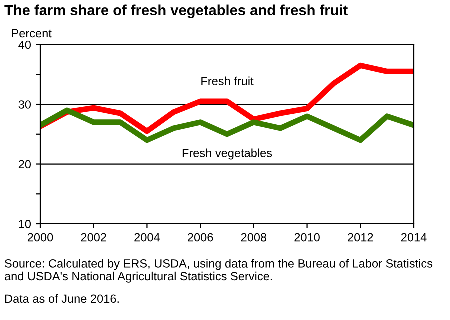  I want to click on x-tick-label: 2002, so click(93, 237).